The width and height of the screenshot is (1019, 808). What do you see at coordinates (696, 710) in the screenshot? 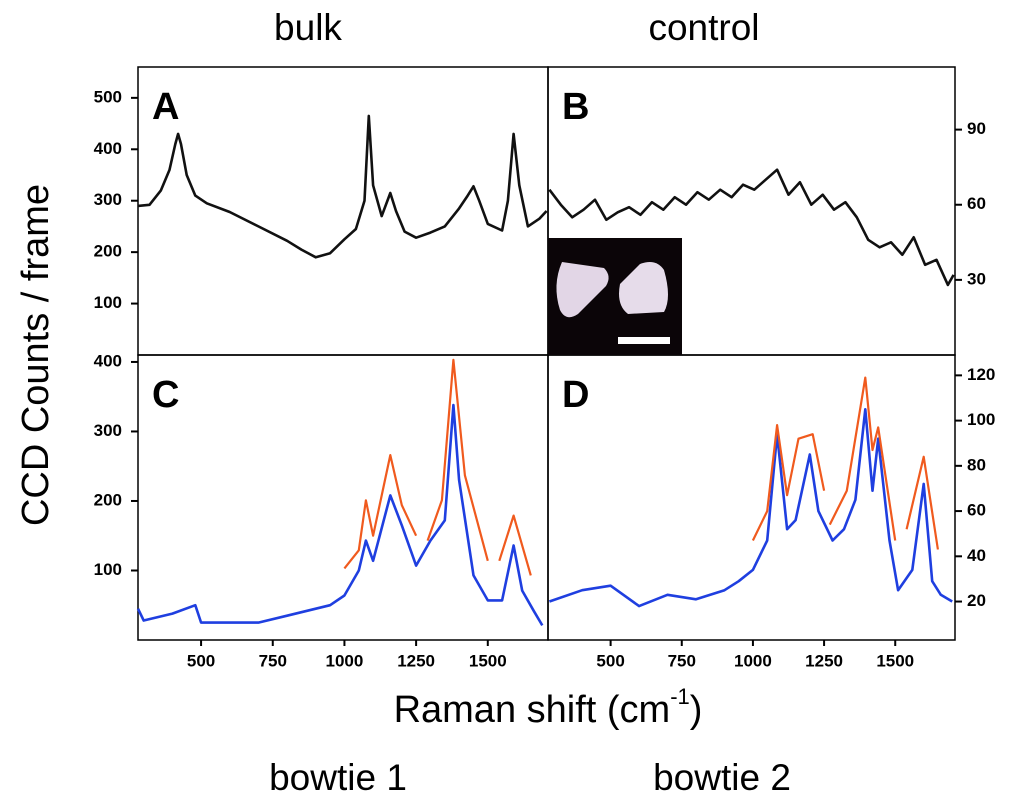
I see `x-axis-title-end: )` at bounding box center [696, 710].